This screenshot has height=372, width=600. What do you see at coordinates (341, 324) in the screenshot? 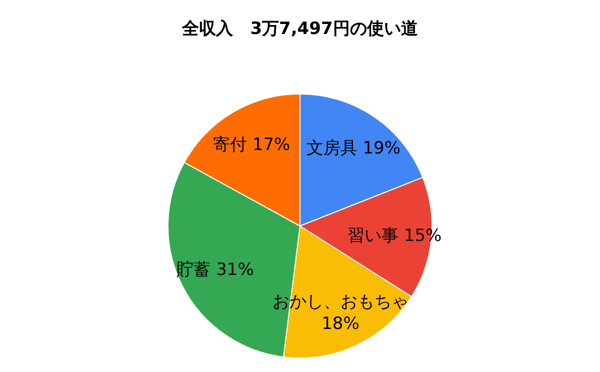
I see `data-label: 18%` at bounding box center [341, 324].